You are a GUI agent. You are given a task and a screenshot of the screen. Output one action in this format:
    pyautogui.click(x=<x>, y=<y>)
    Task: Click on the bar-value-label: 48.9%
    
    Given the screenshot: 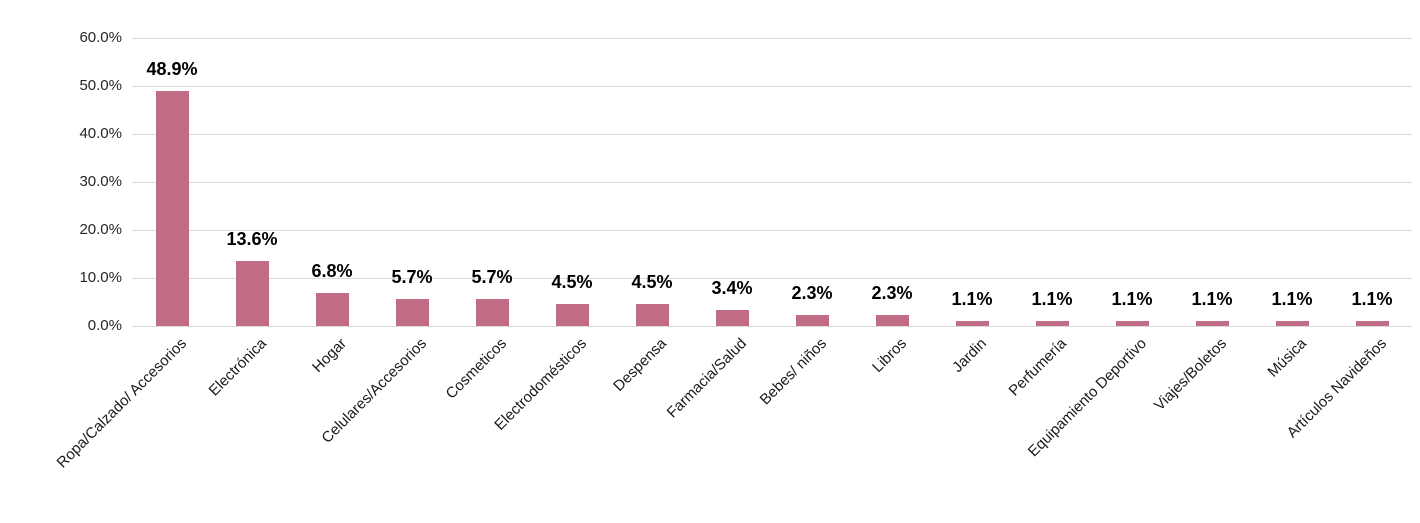 What is the action you would take?
    pyautogui.click(x=172, y=69)
    